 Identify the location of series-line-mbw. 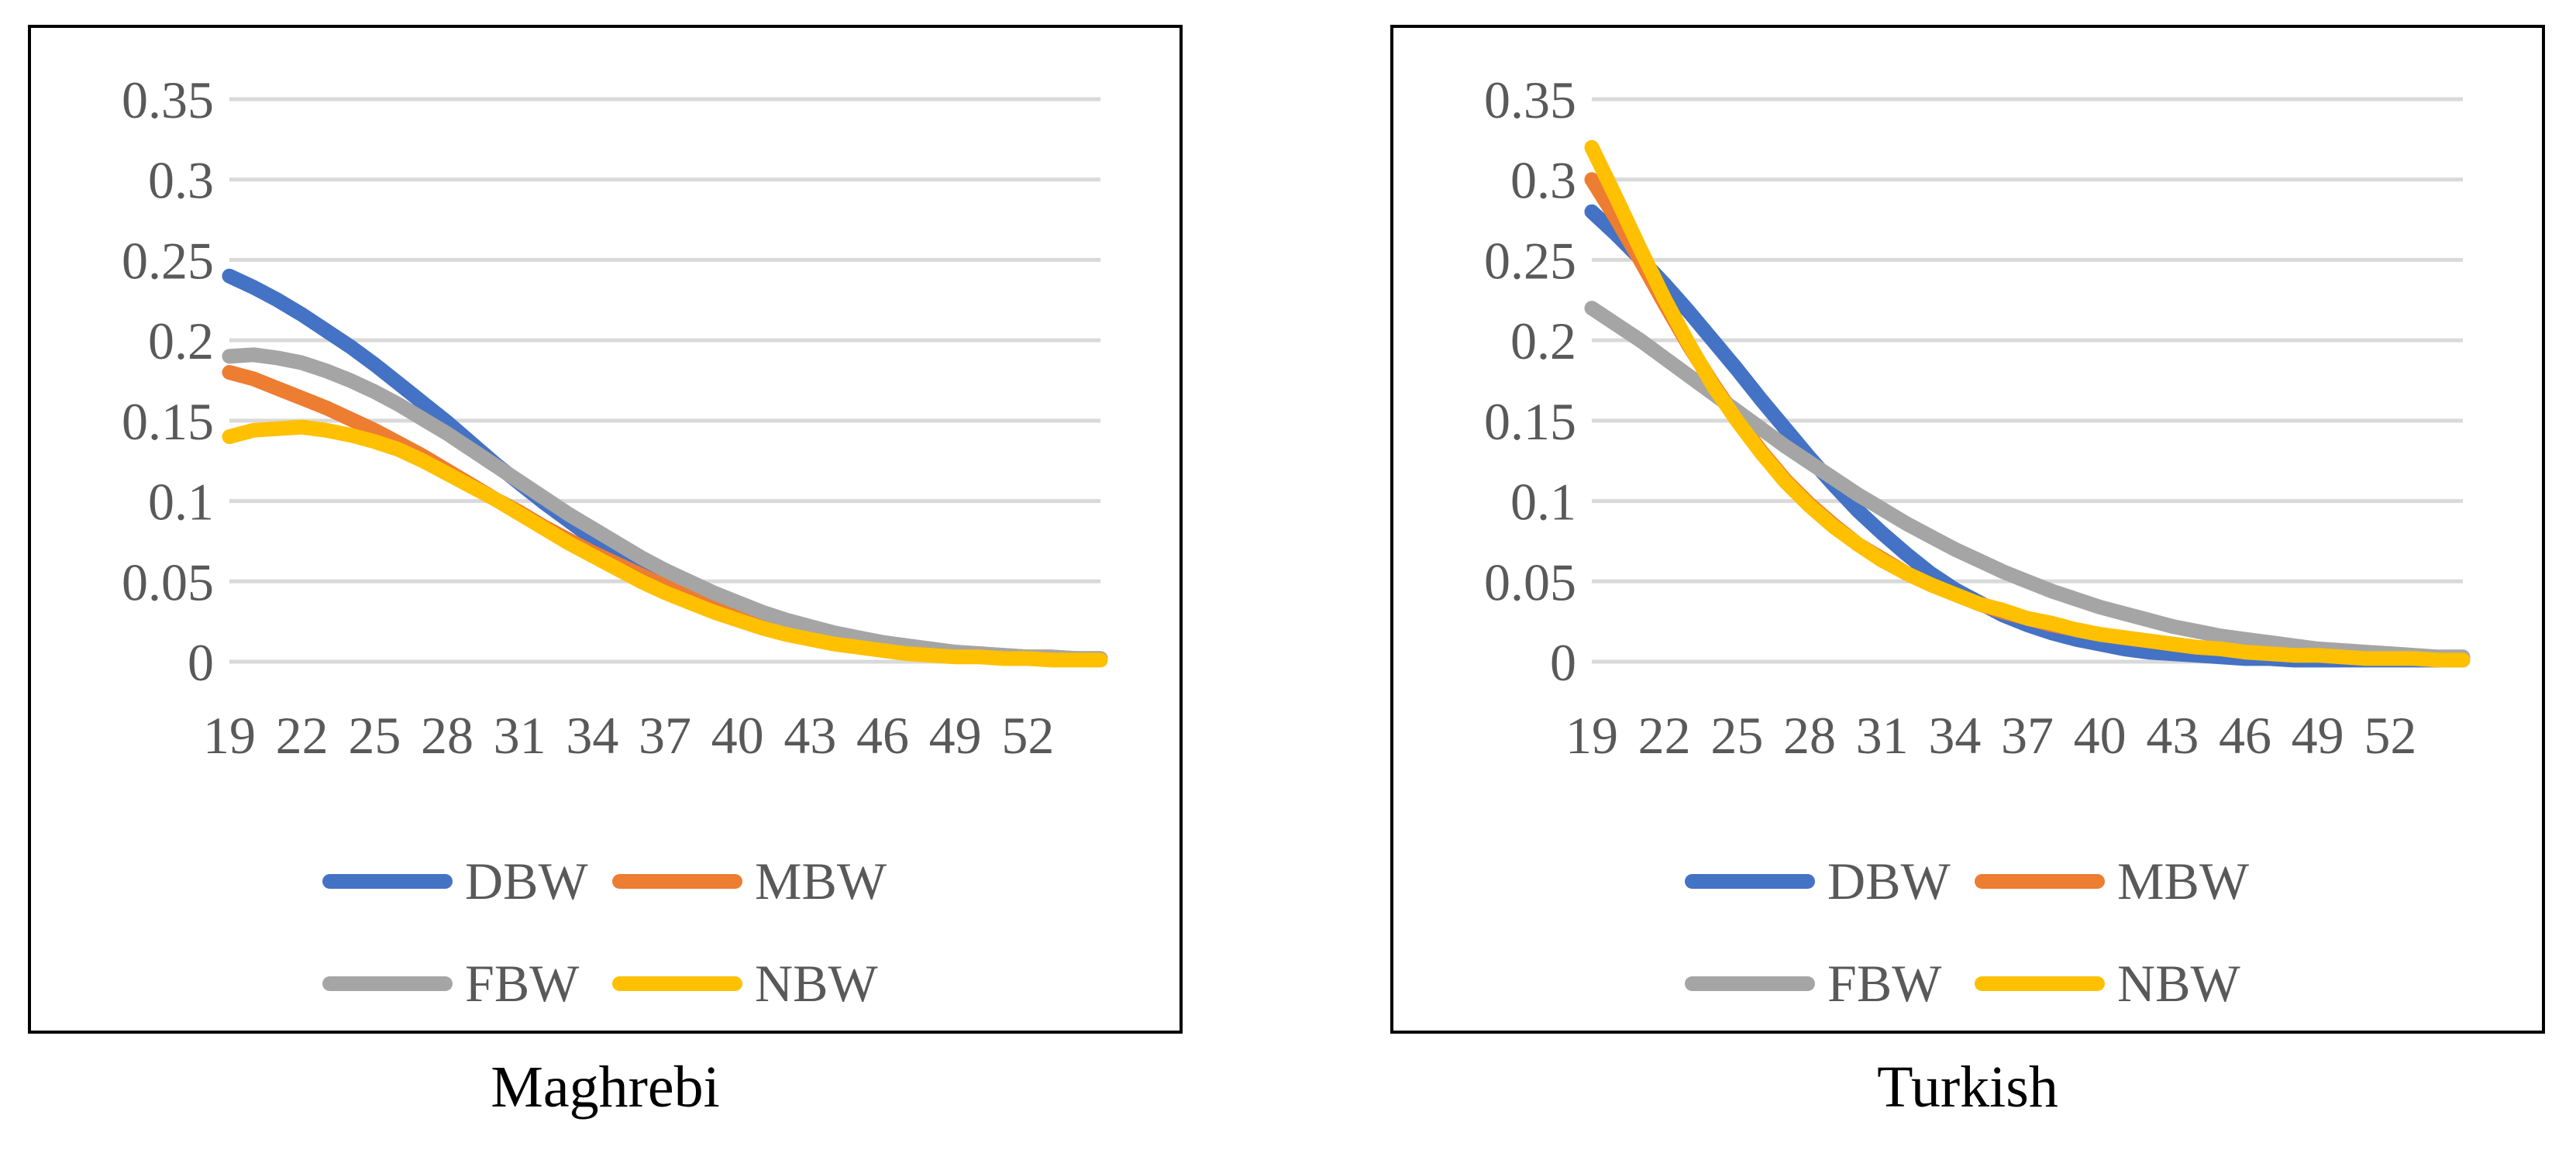
(665, 515).